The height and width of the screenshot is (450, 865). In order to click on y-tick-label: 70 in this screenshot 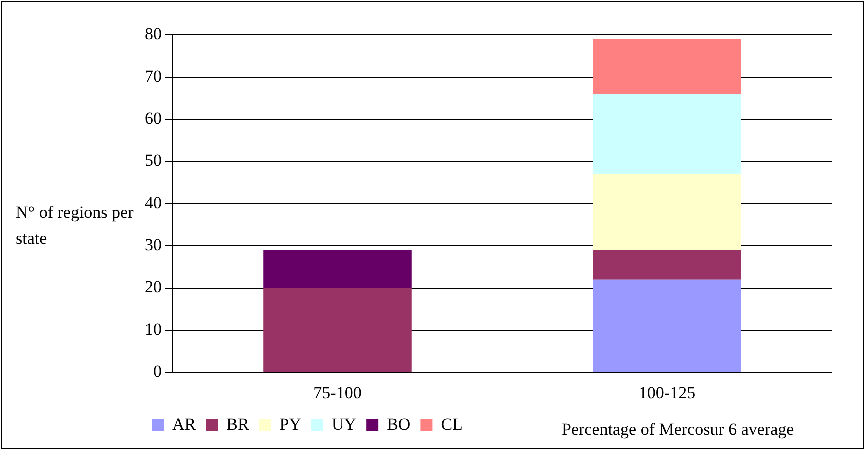, I will do `click(153, 76)`.